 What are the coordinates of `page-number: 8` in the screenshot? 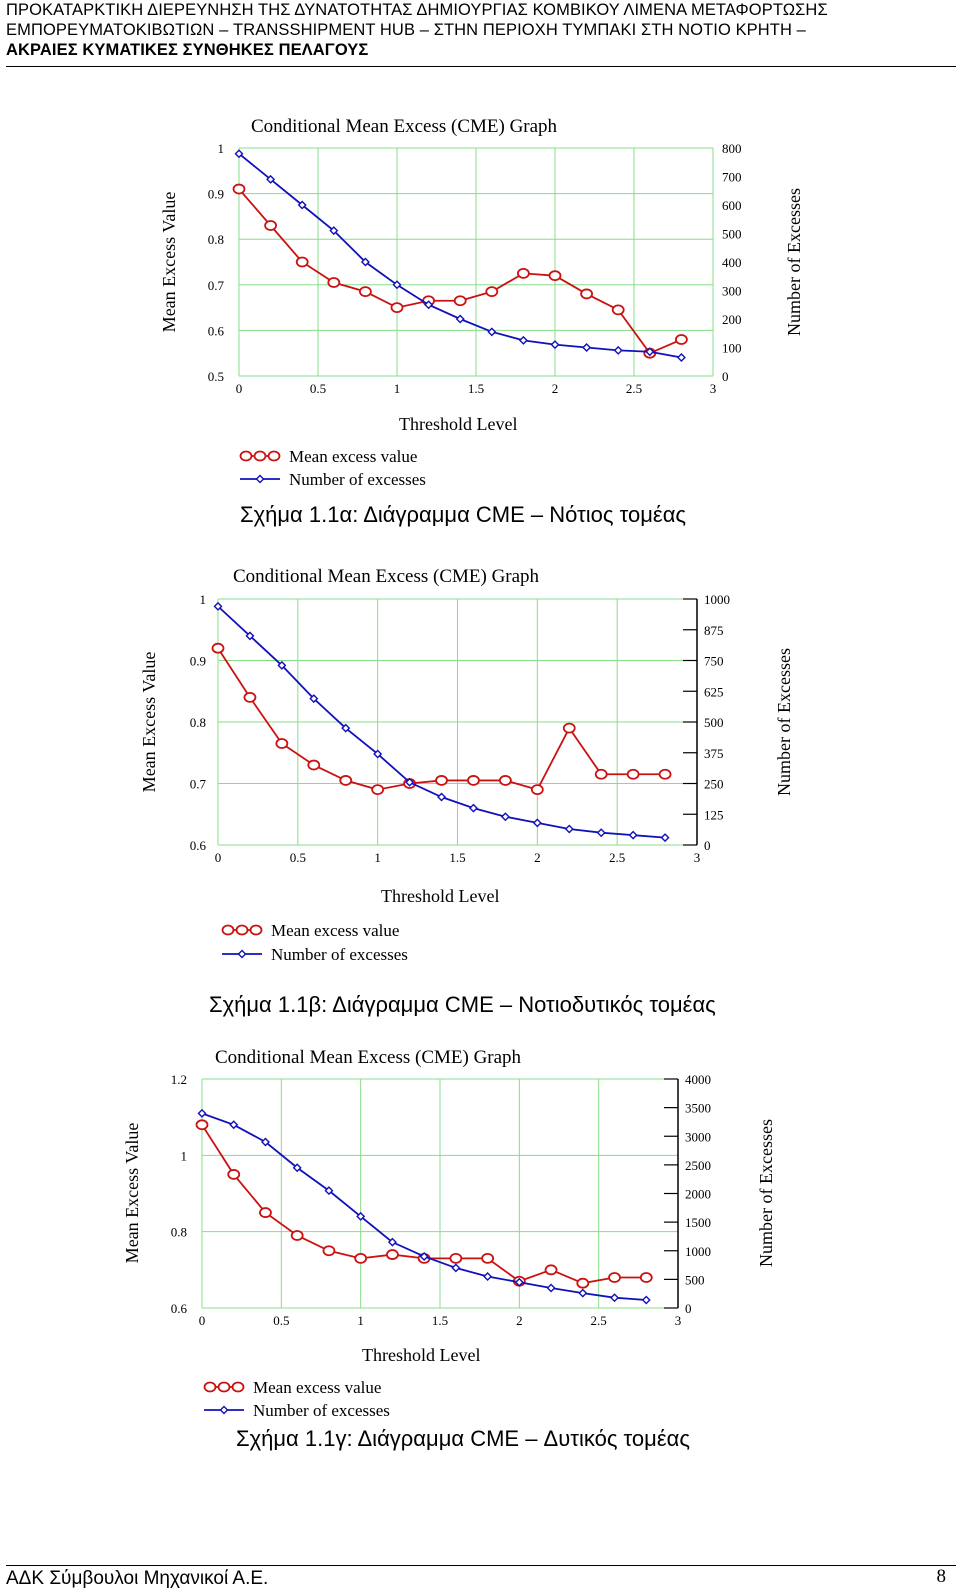 It's located at (941, 1576).